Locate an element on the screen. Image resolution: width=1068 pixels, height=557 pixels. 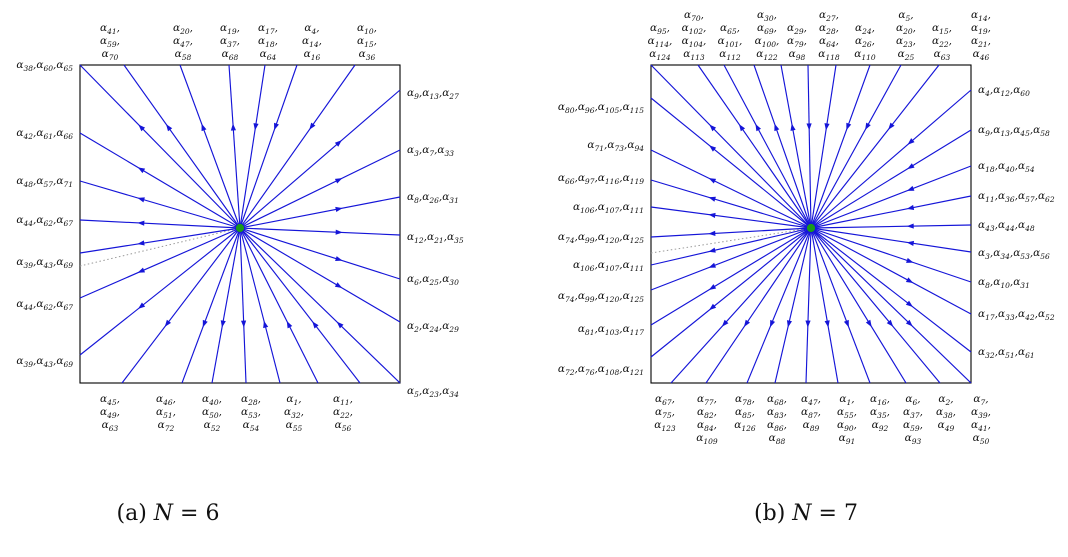
panel-b-left-label: α71,α73,α94 is located at coordinates (615, 146).